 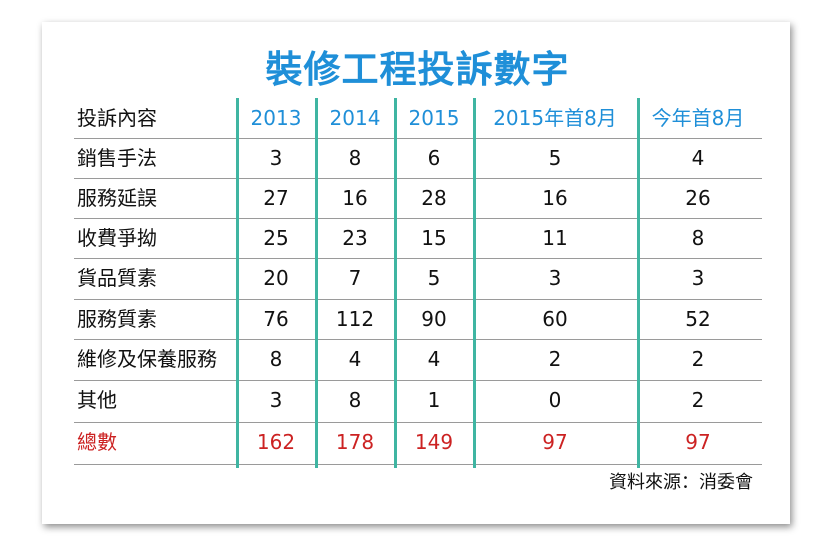 What do you see at coordinates (555, 198) in the screenshot?
I see `cell-1-3: 16` at bounding box center [555, 198].